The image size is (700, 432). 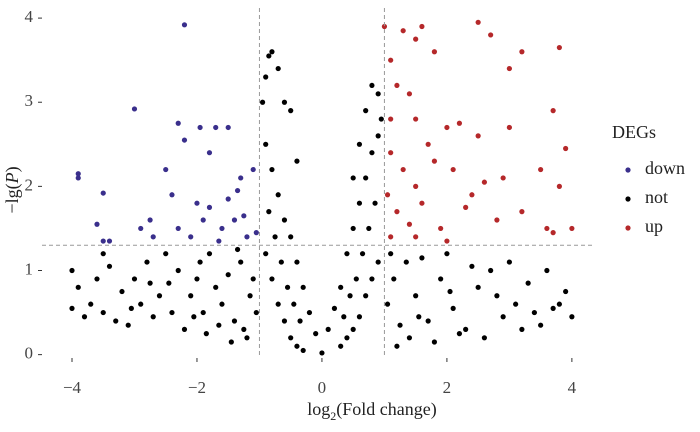 What do you see at coordinates (197, 387) in the screenshot?
I see `x-tick-label: −2` at bounding box center [197, 387].